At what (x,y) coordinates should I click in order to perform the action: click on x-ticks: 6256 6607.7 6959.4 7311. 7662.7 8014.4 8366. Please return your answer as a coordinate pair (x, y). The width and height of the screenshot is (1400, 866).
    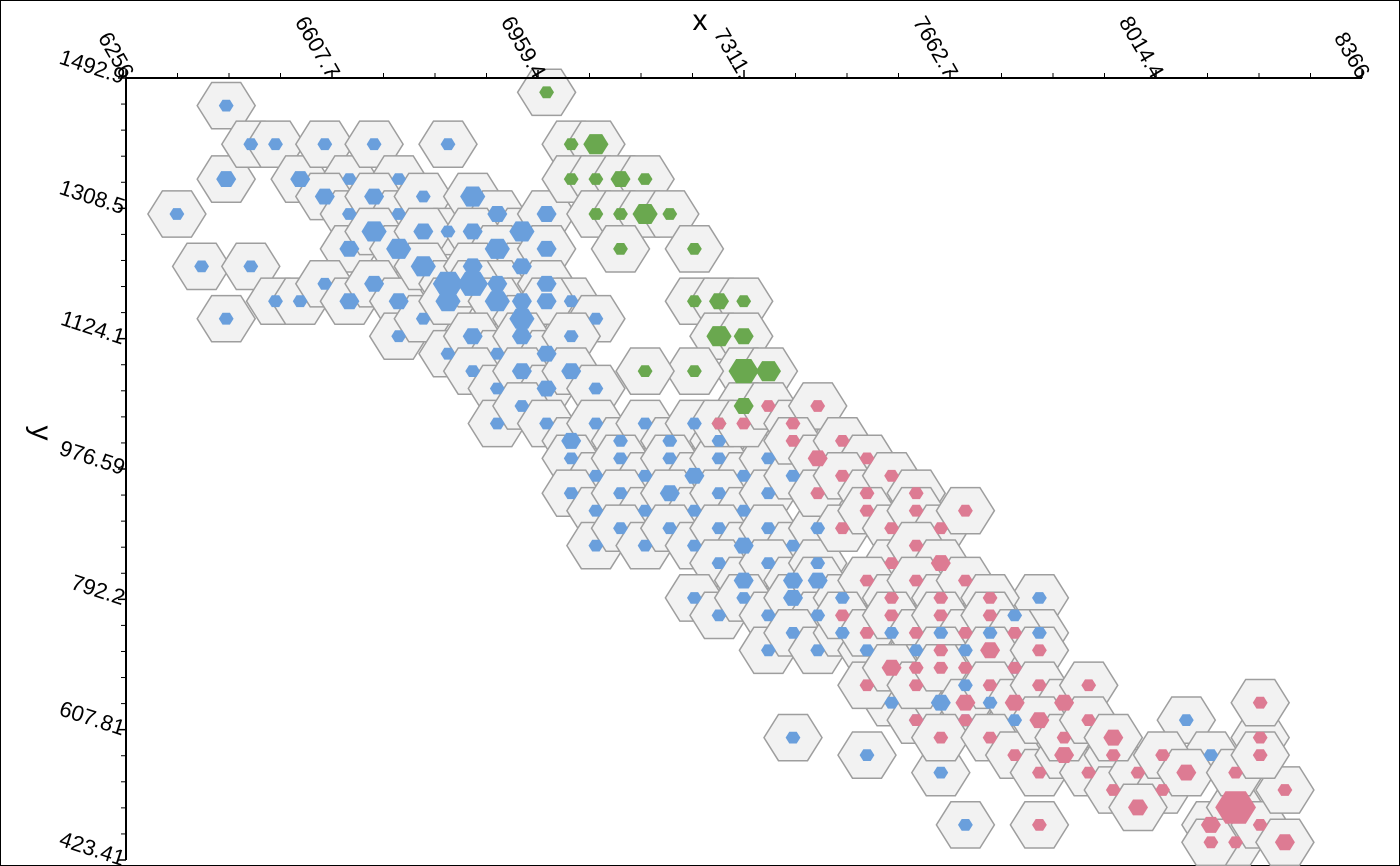
    Looking at the image, I should click on (734, 47).